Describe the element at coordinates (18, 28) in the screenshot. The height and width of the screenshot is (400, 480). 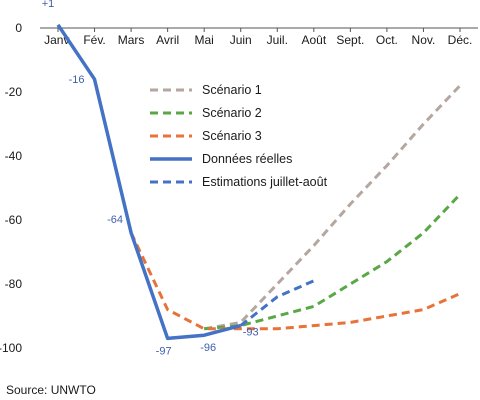
I see `y-tick-label: 0` at that location.